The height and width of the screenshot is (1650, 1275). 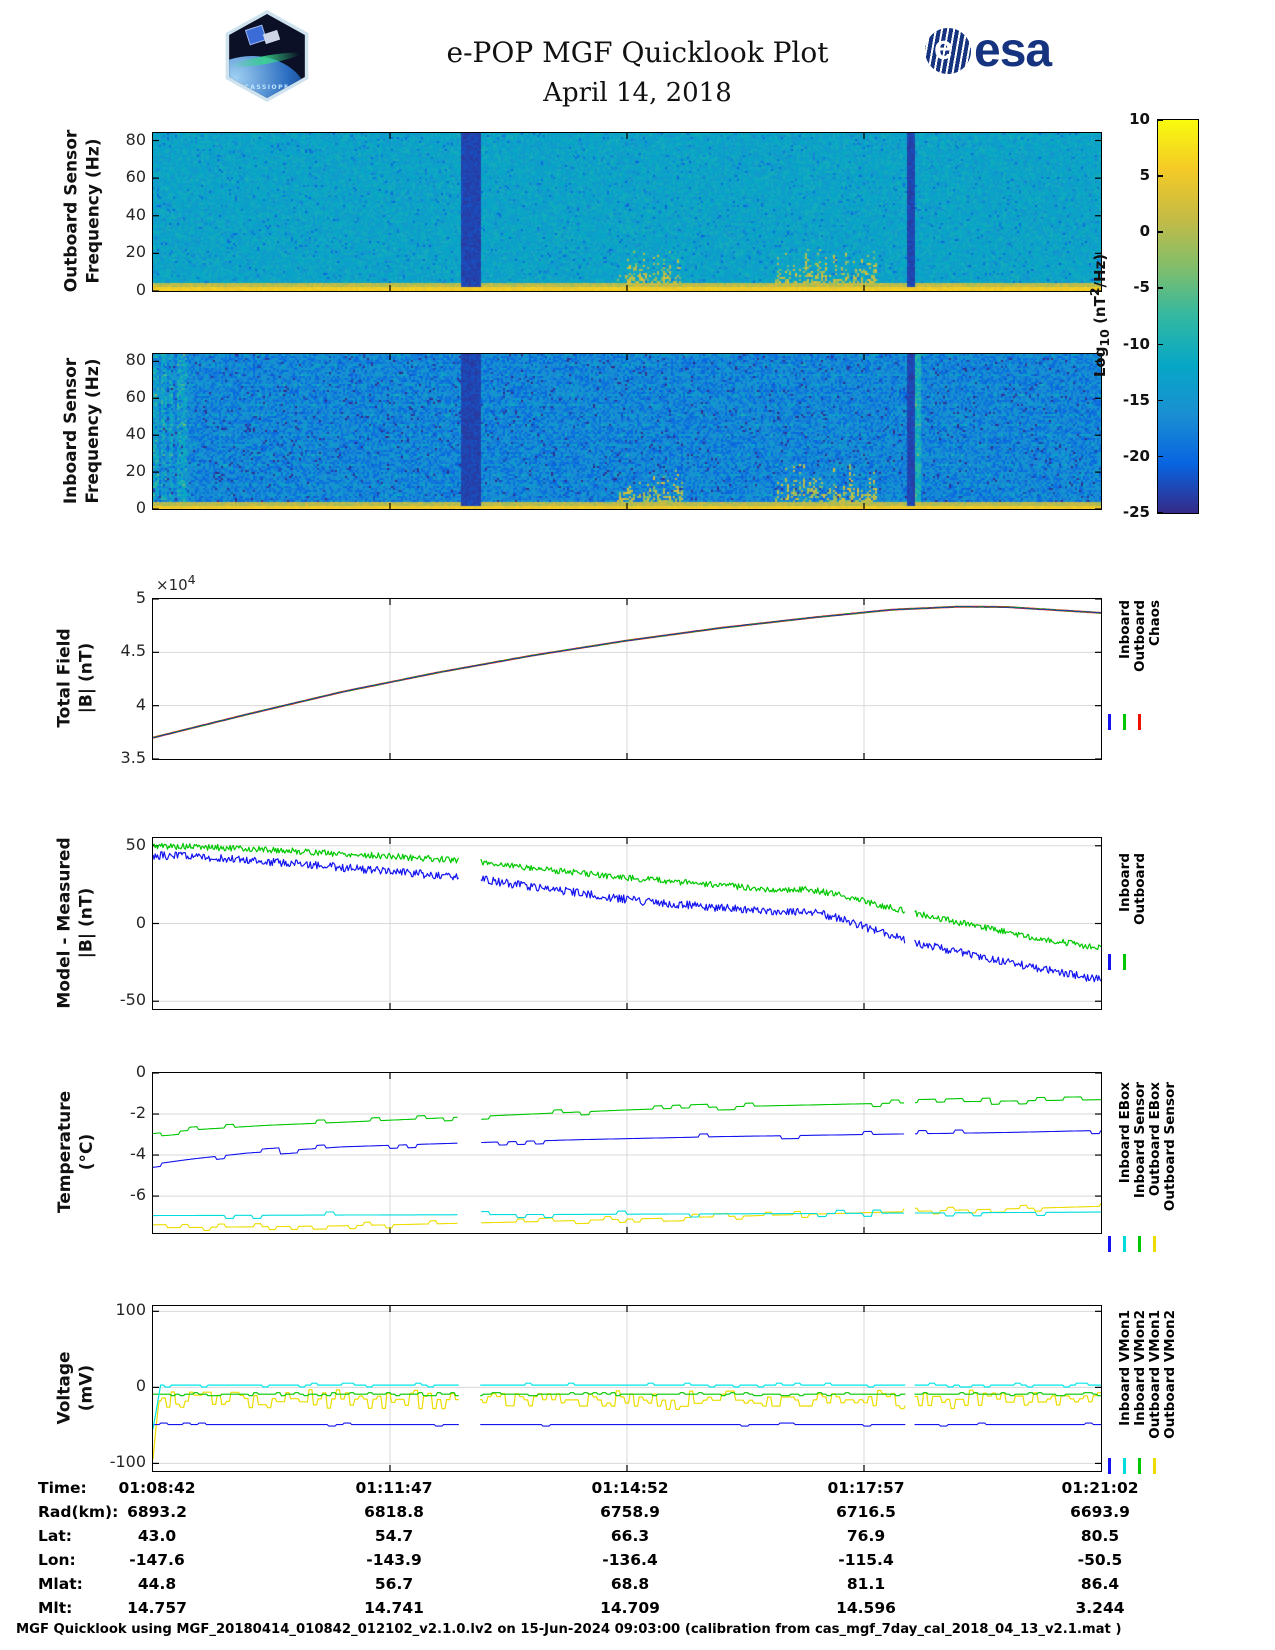 I want to click on series-outboard, so click(x=627, y=896).